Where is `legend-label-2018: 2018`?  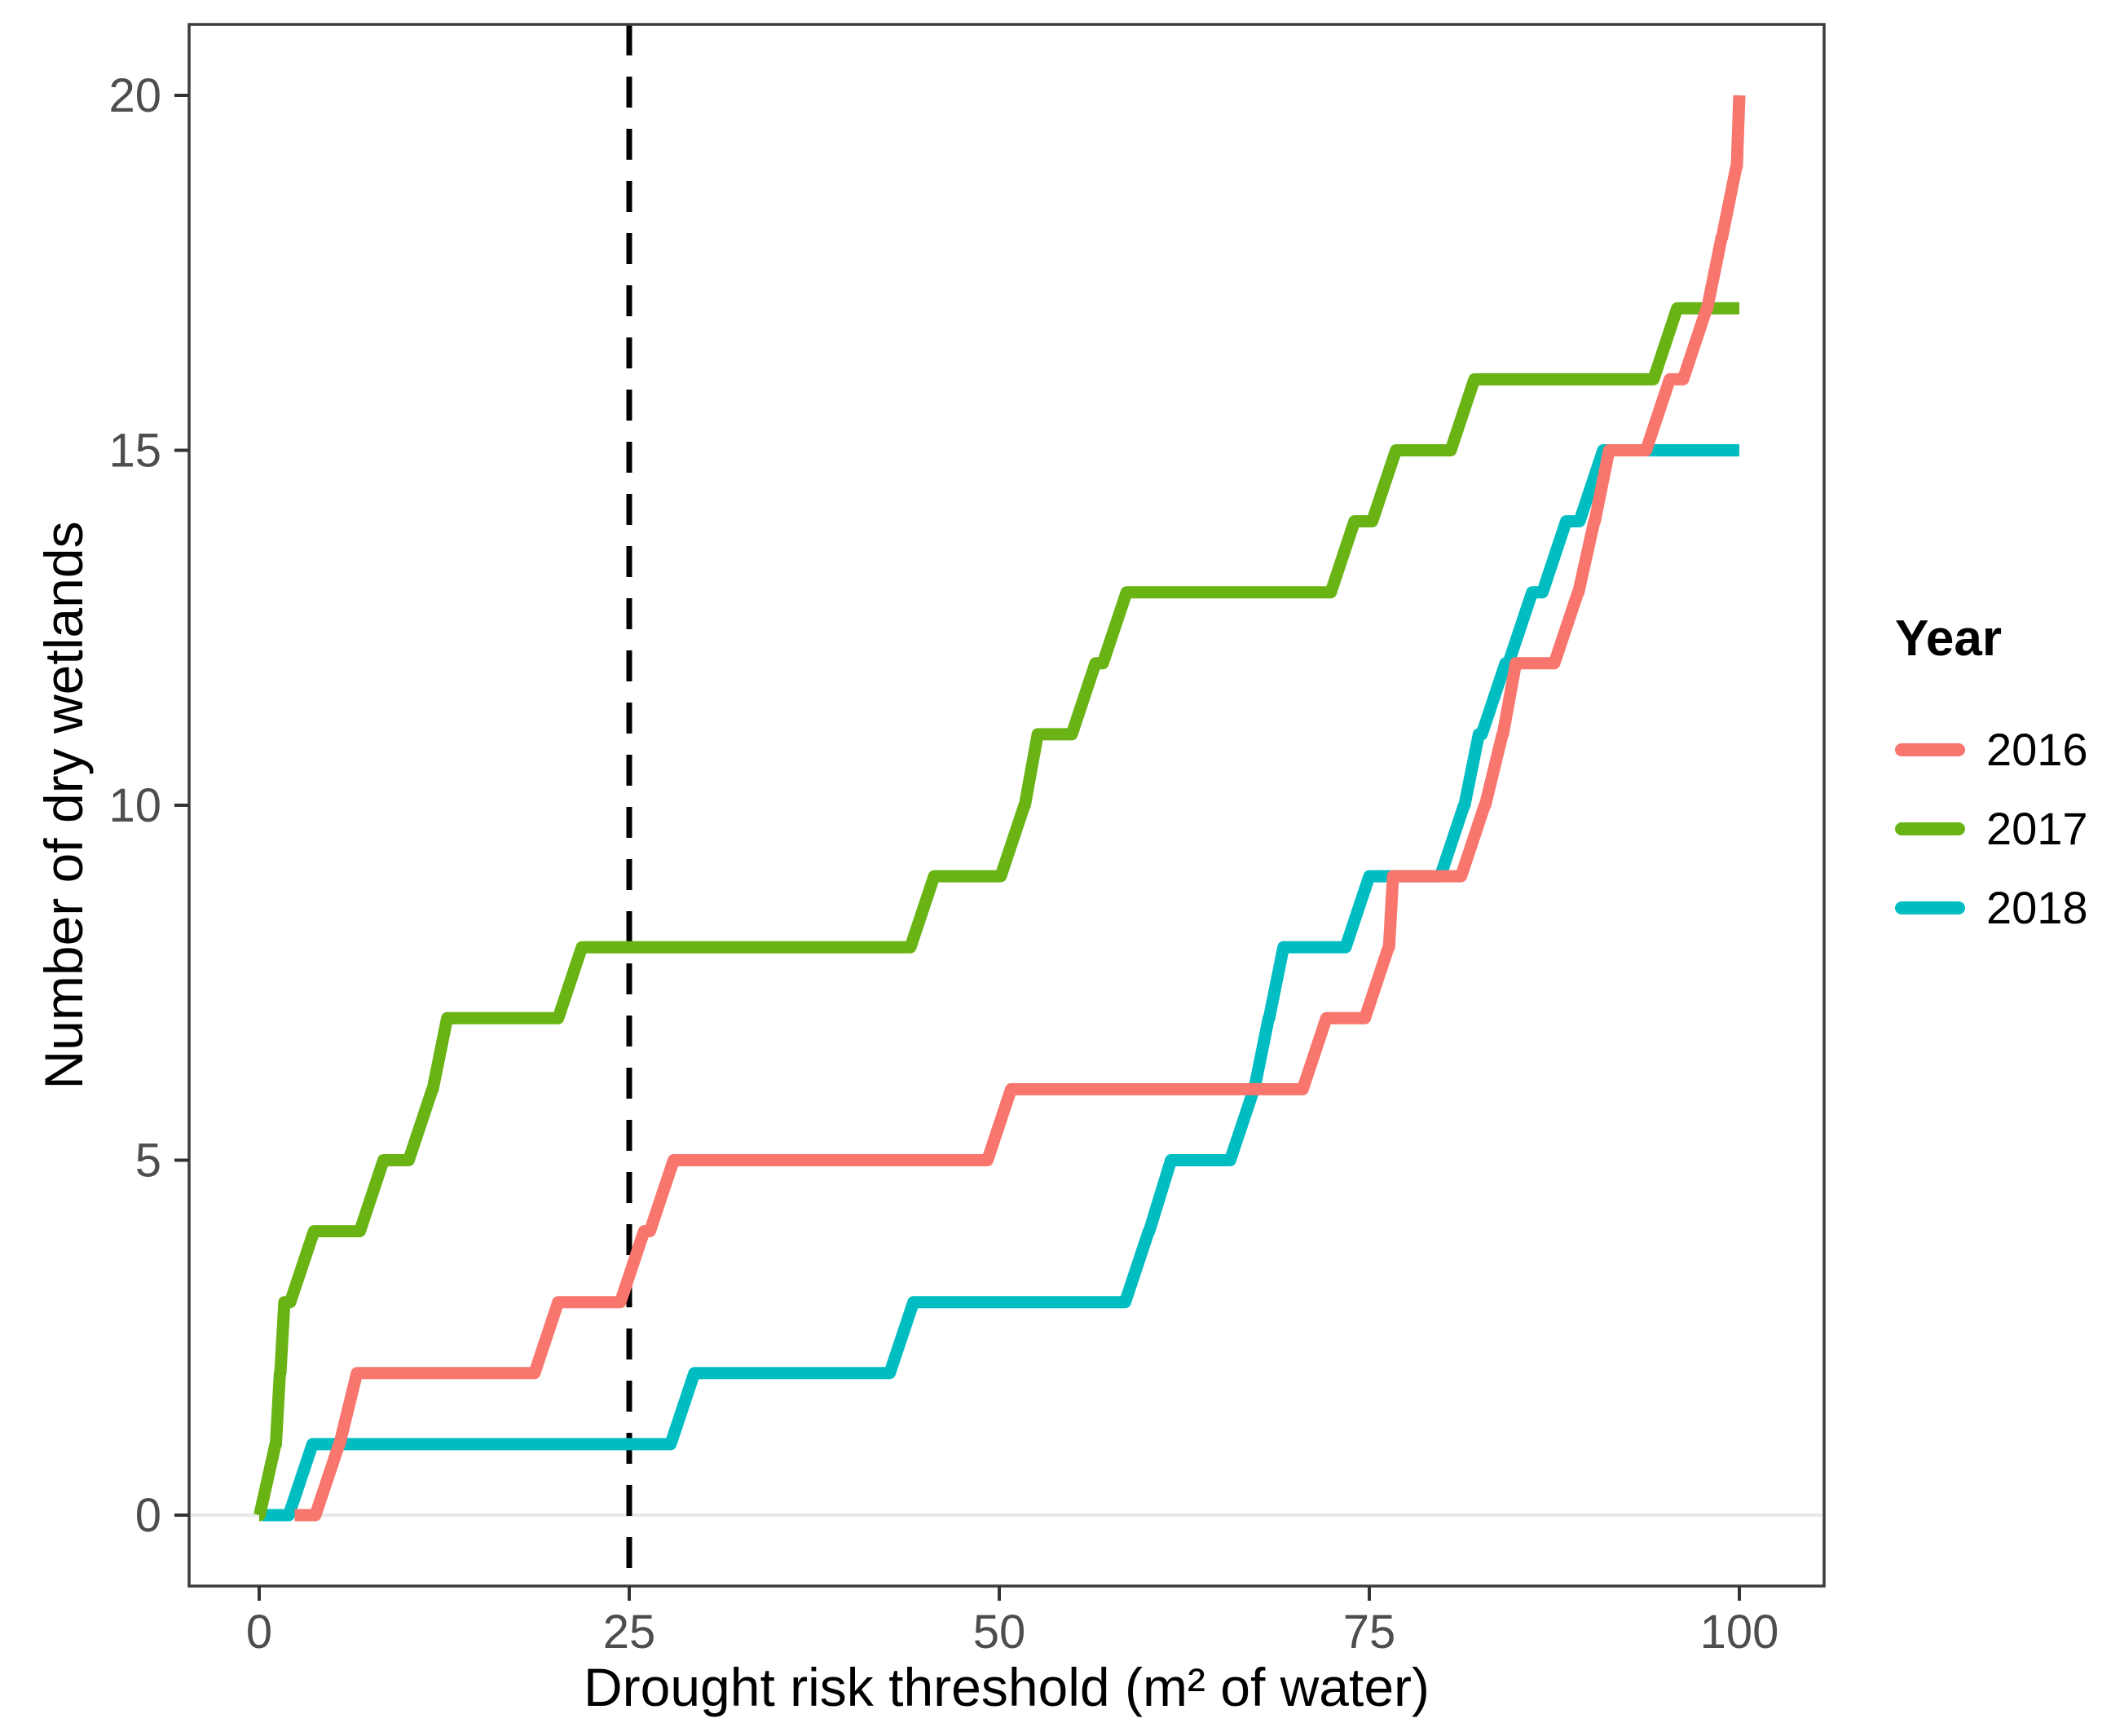 legend-label-2018: 2018 is located at coordinates (2037, 907).